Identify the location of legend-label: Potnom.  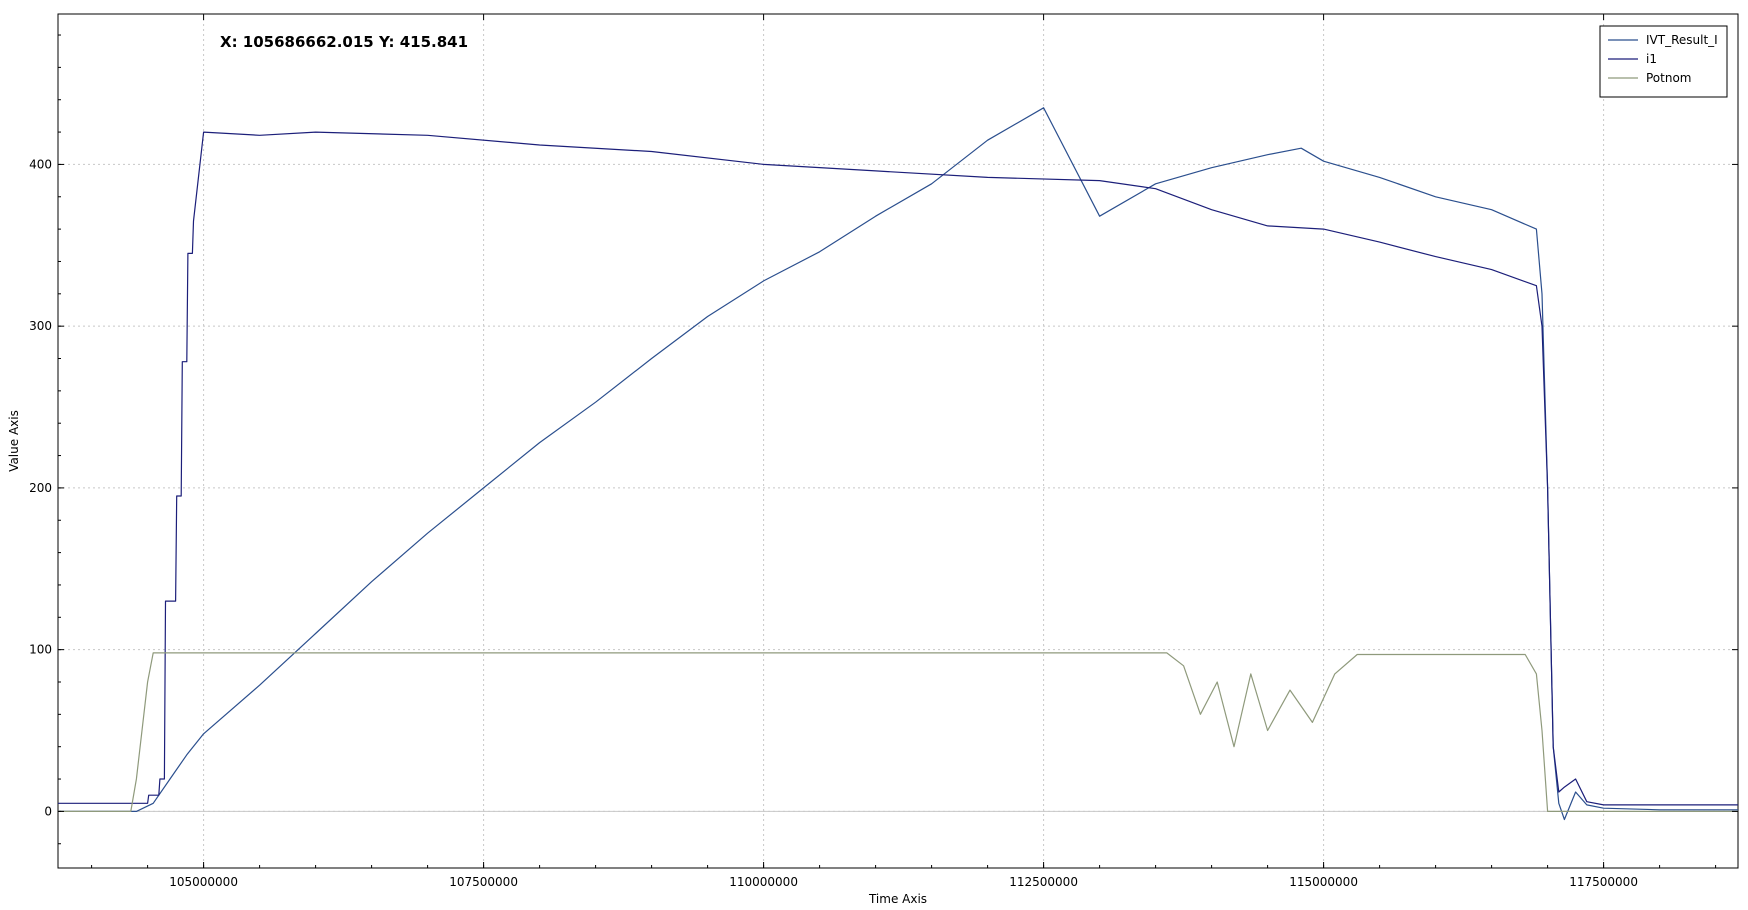
(1669, 78).